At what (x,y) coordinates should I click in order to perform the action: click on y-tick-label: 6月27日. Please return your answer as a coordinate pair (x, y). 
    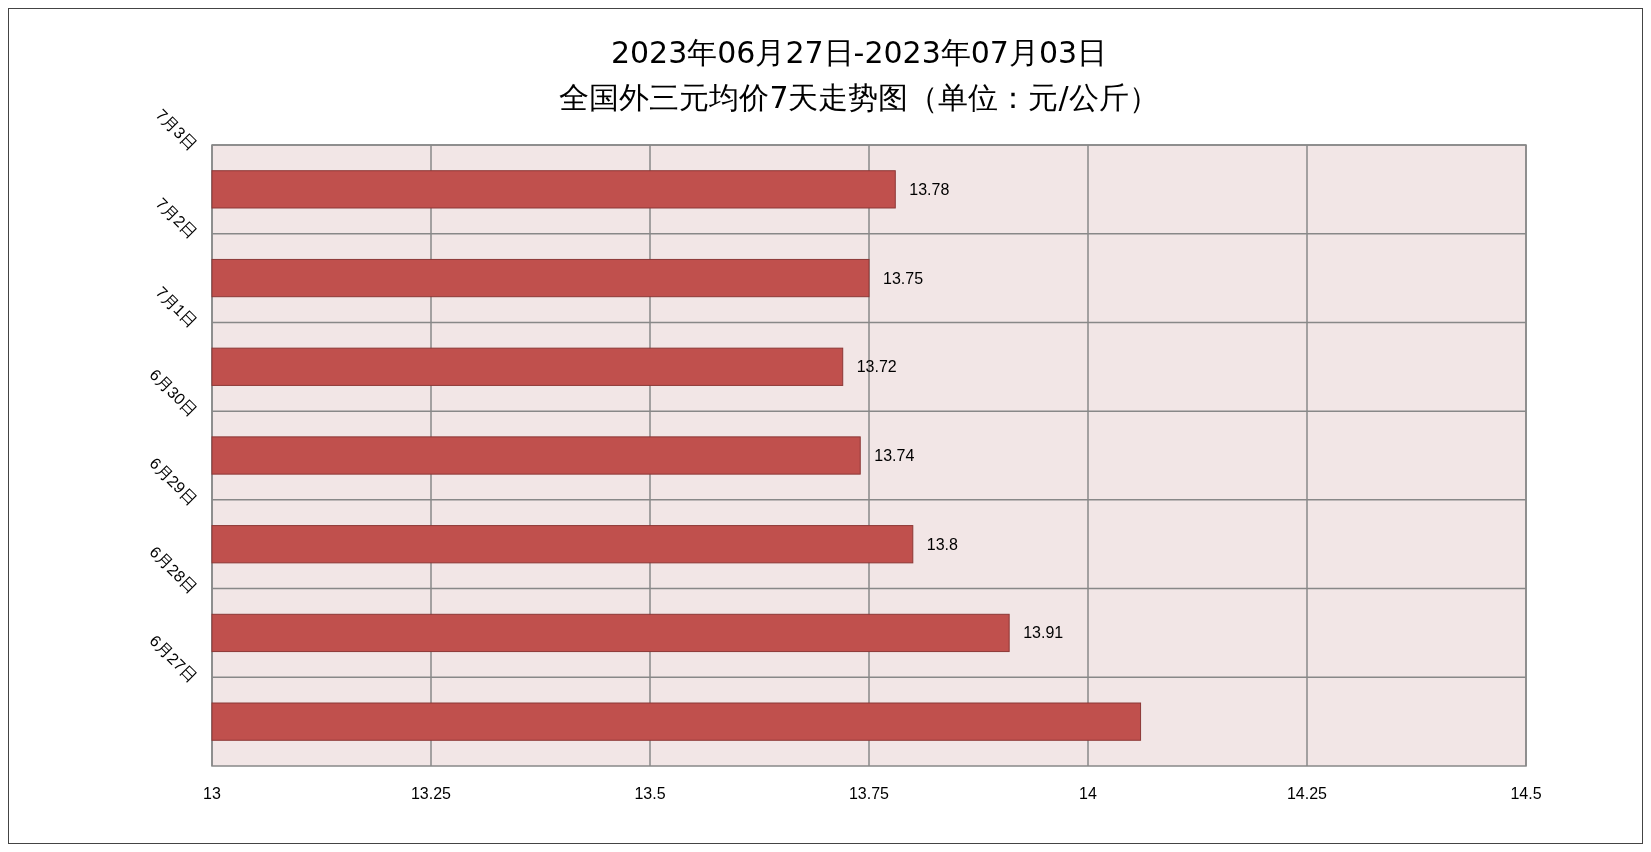
    Looking at the image, I should click on (173, 658).